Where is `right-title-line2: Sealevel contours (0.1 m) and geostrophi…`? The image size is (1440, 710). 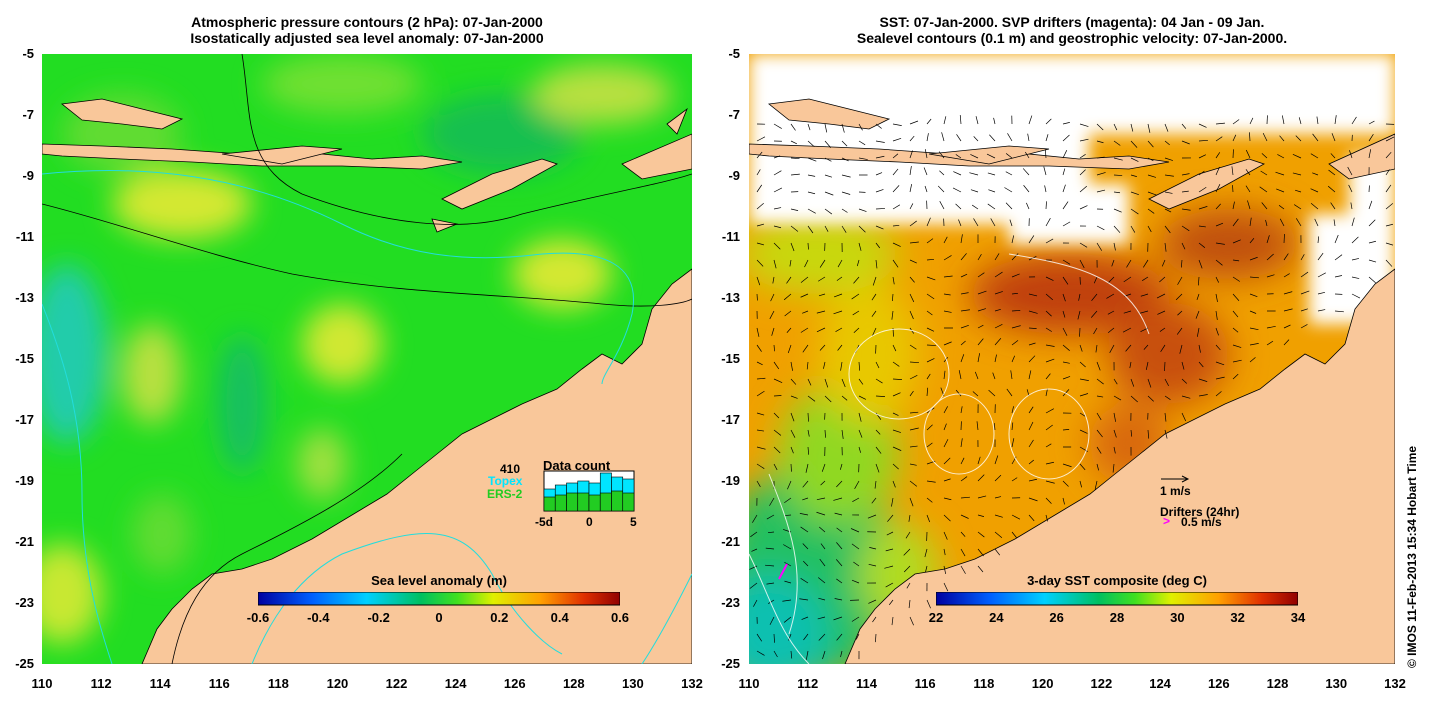 right-title-line2: Sealevel contours (0.1 m) and geostrophi… is located at coordinates (1072, 38).